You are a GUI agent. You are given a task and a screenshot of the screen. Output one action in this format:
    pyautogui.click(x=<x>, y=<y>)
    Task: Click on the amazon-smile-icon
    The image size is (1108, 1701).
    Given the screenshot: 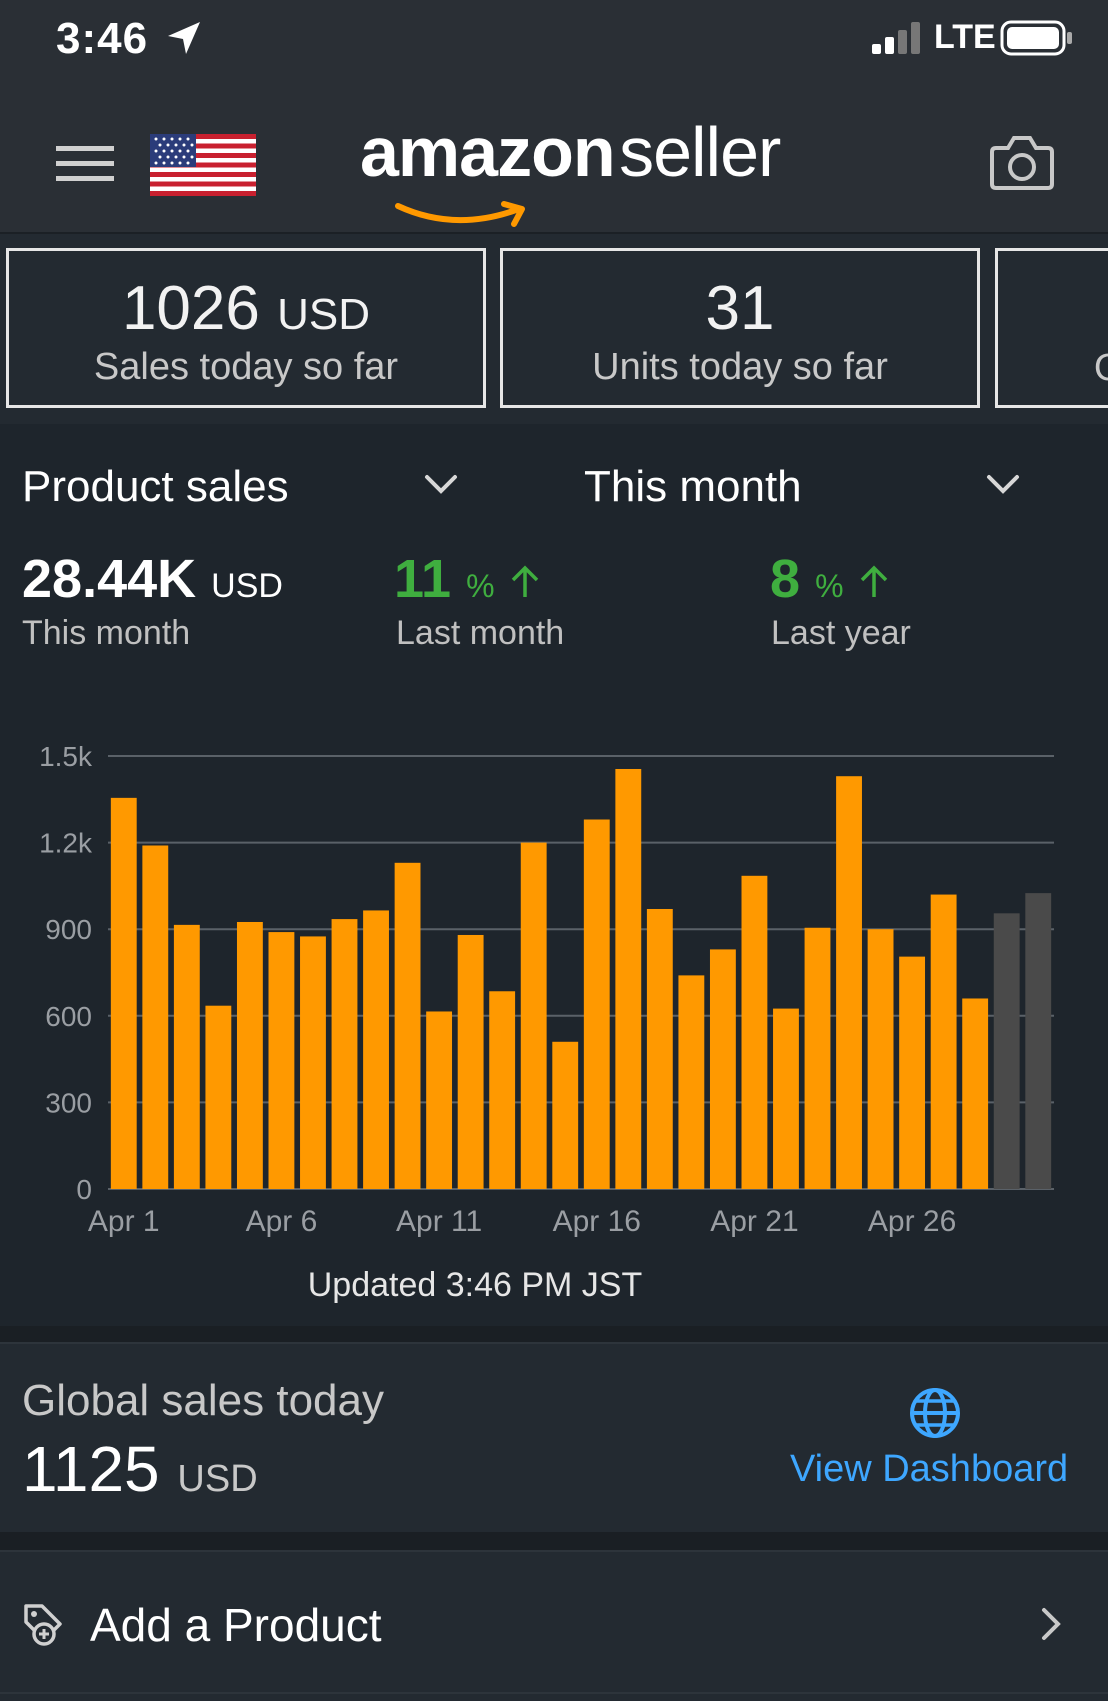 What is the action you would take?
    pyautogui.click(x=460, y=214)
    